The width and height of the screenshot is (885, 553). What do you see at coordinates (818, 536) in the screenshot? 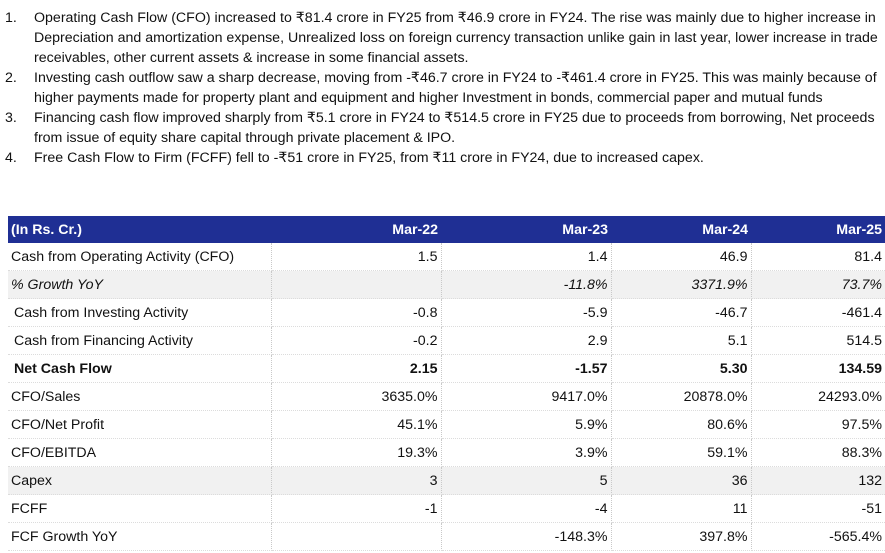
I see `cell-value: -565.4%` at bounding box center [818, 536].